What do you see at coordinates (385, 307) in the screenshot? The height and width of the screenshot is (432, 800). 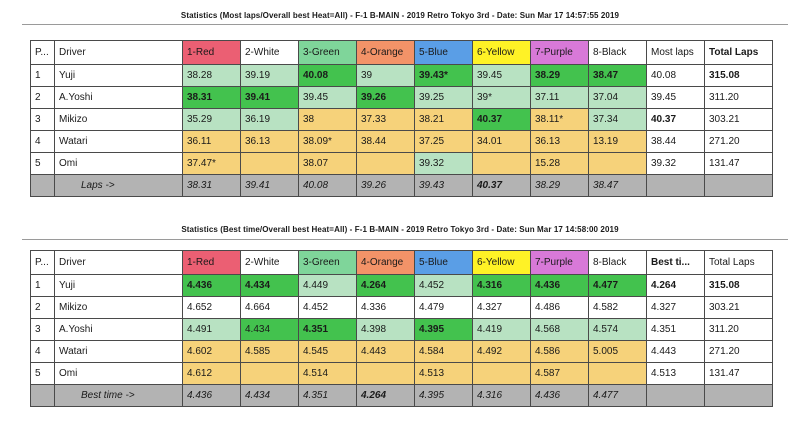 I see `table-cell: 4.336` at bounding box center [385, 307].